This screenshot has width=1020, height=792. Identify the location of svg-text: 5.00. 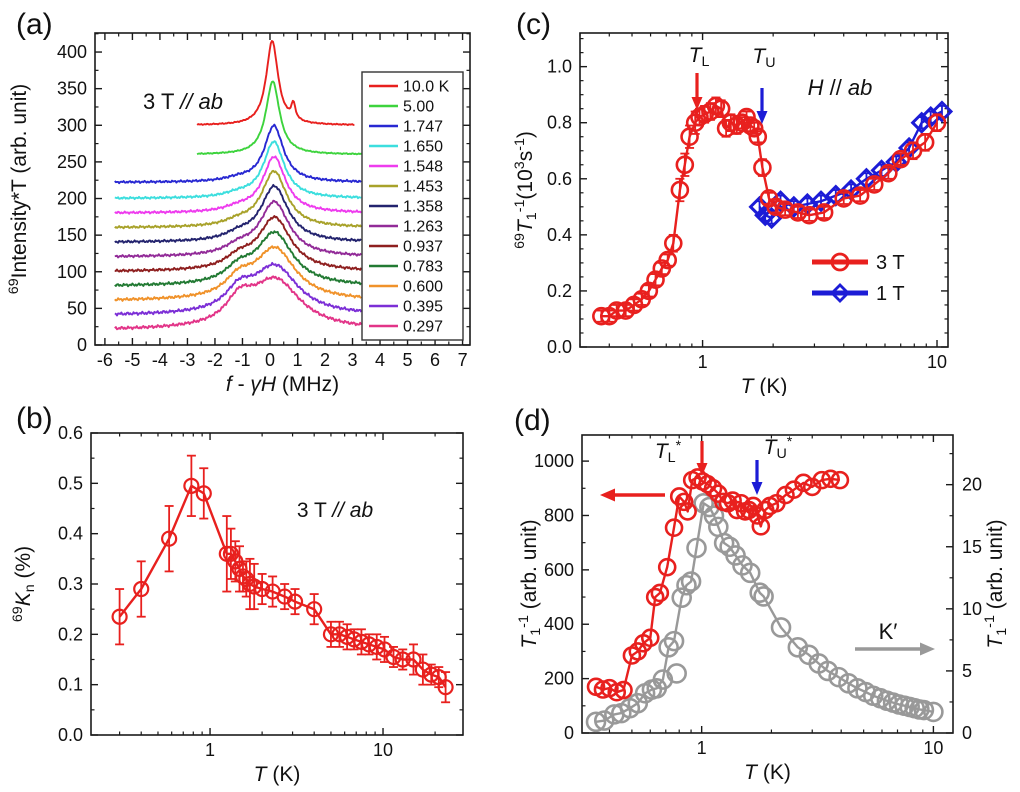
(418, 107).